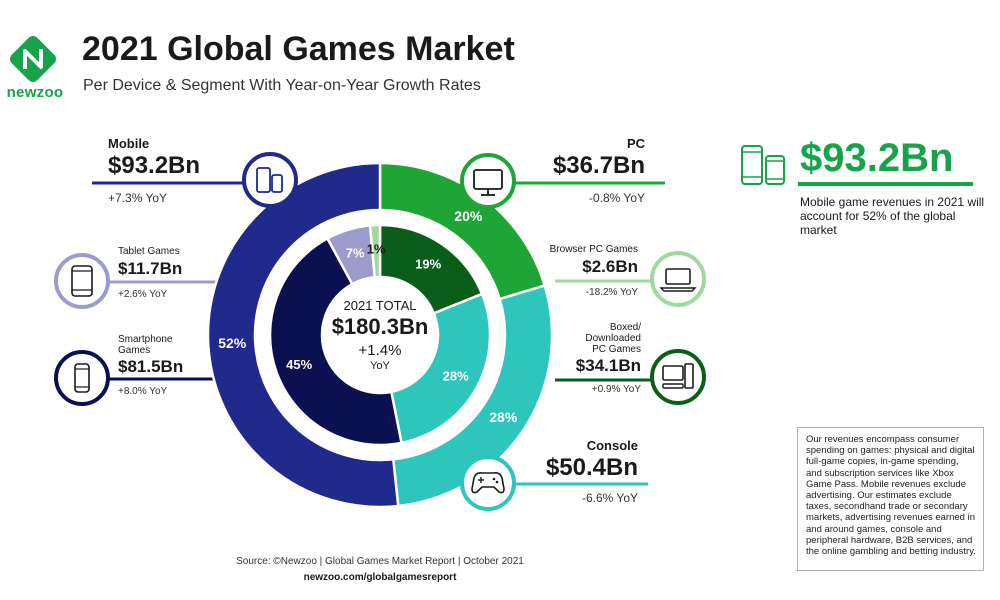 This screenshot has height=600, width=1000. What do you see at coordinates (877, 158) in the screenshot?
I see `highlight-value: $93.2Bn` at bounding box center [877, 158].